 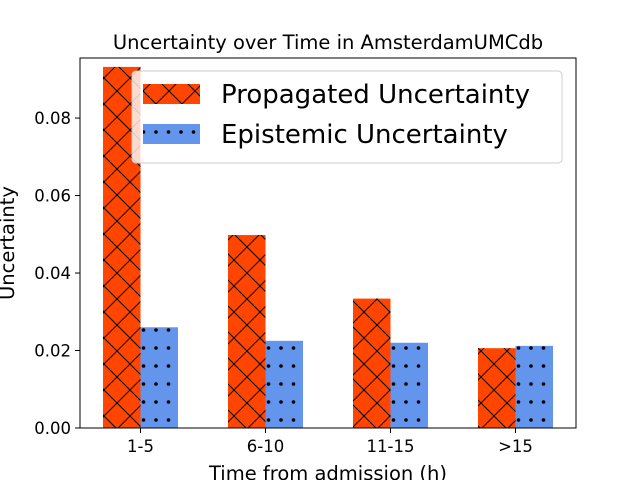 I want to click on y-tick-label: 0.00, so click(x=52, y=428).